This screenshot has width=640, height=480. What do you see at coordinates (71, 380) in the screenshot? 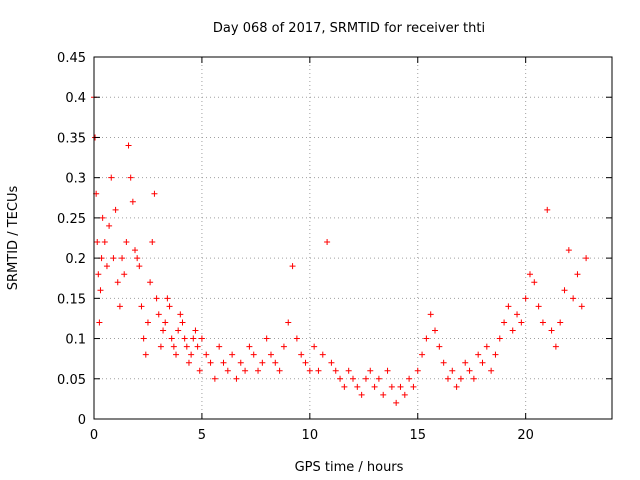
I see `y-tick-label: 0.05` at bounding box center [71, 380].